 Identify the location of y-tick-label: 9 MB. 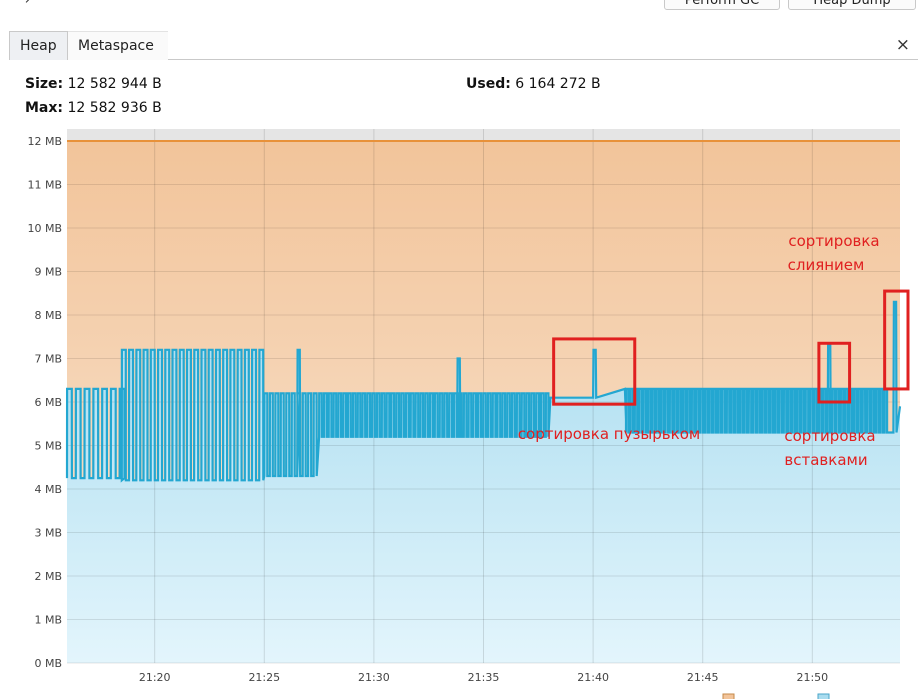
(48, 272).